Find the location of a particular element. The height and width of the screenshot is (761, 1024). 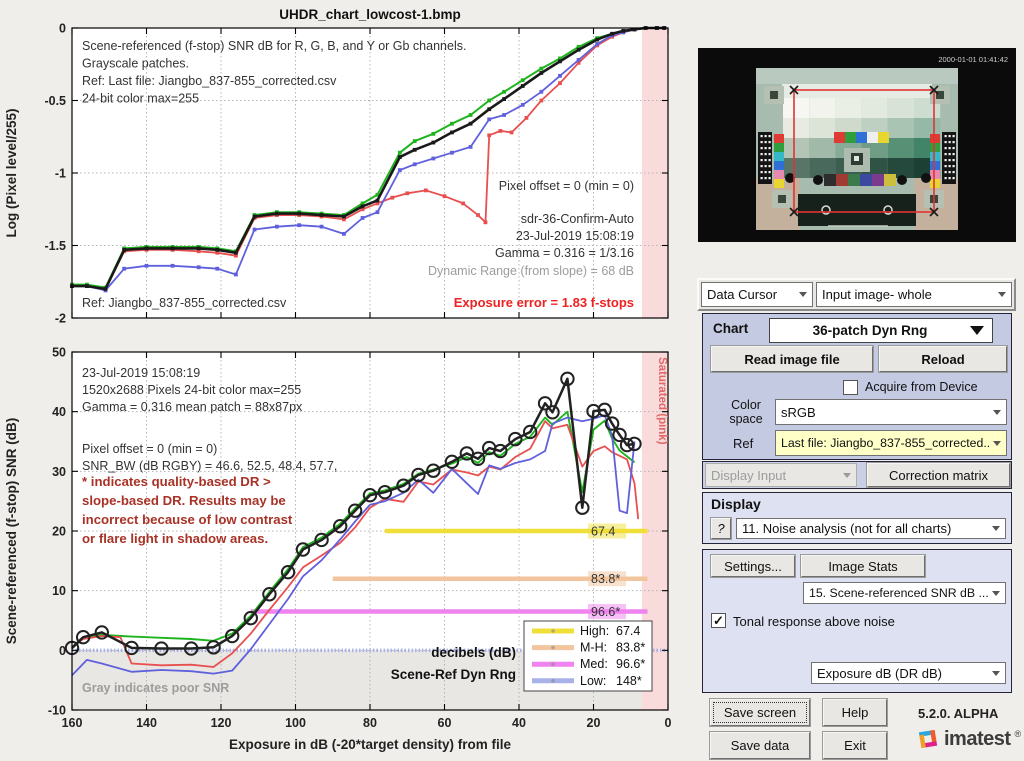

exit-button: Exit is located at coordinates (855, 745).